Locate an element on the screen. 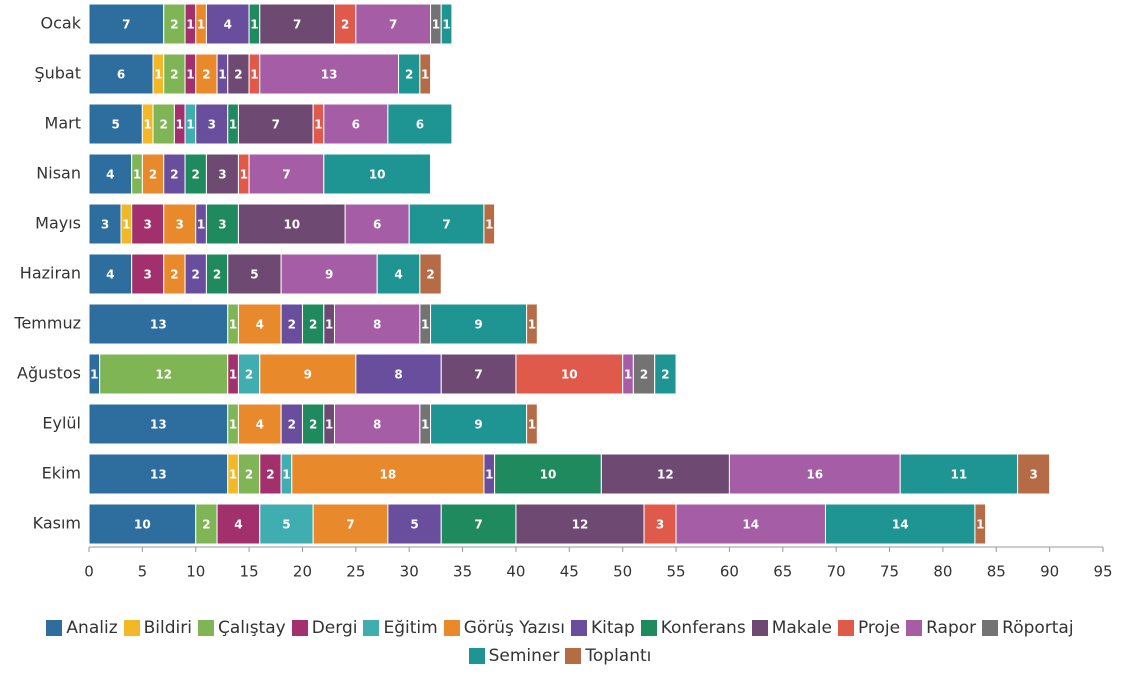 This screenshot has height=675, width=1121. data-label: 18 is located at coordinates (388, 475).